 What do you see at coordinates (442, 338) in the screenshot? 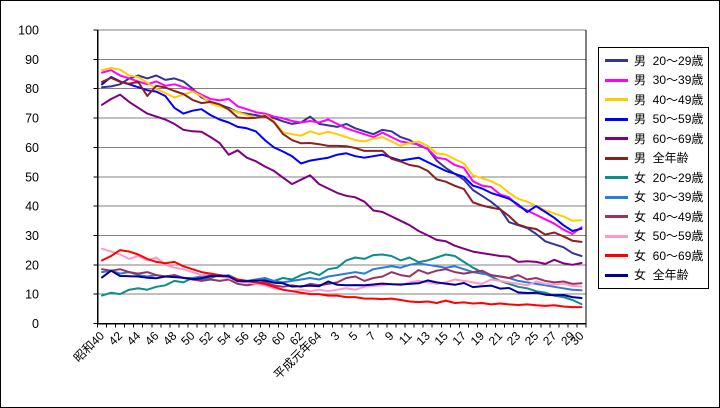
I see `x-tick-label: 15` at bounding box center [442, 338].